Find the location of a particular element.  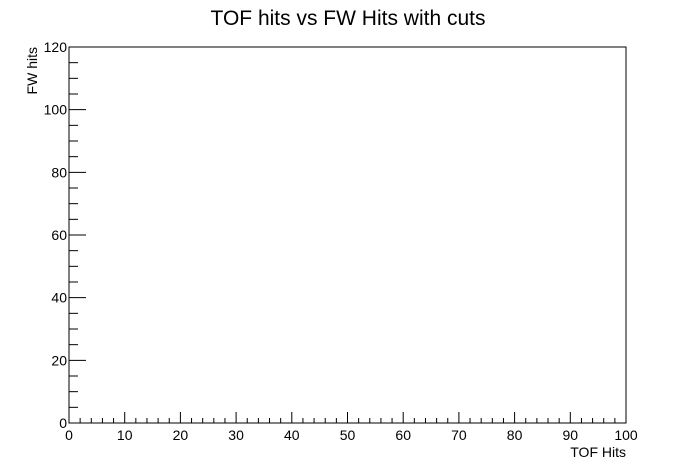

x-axis-label: TOF Hits is located at coordinates (598, 452).